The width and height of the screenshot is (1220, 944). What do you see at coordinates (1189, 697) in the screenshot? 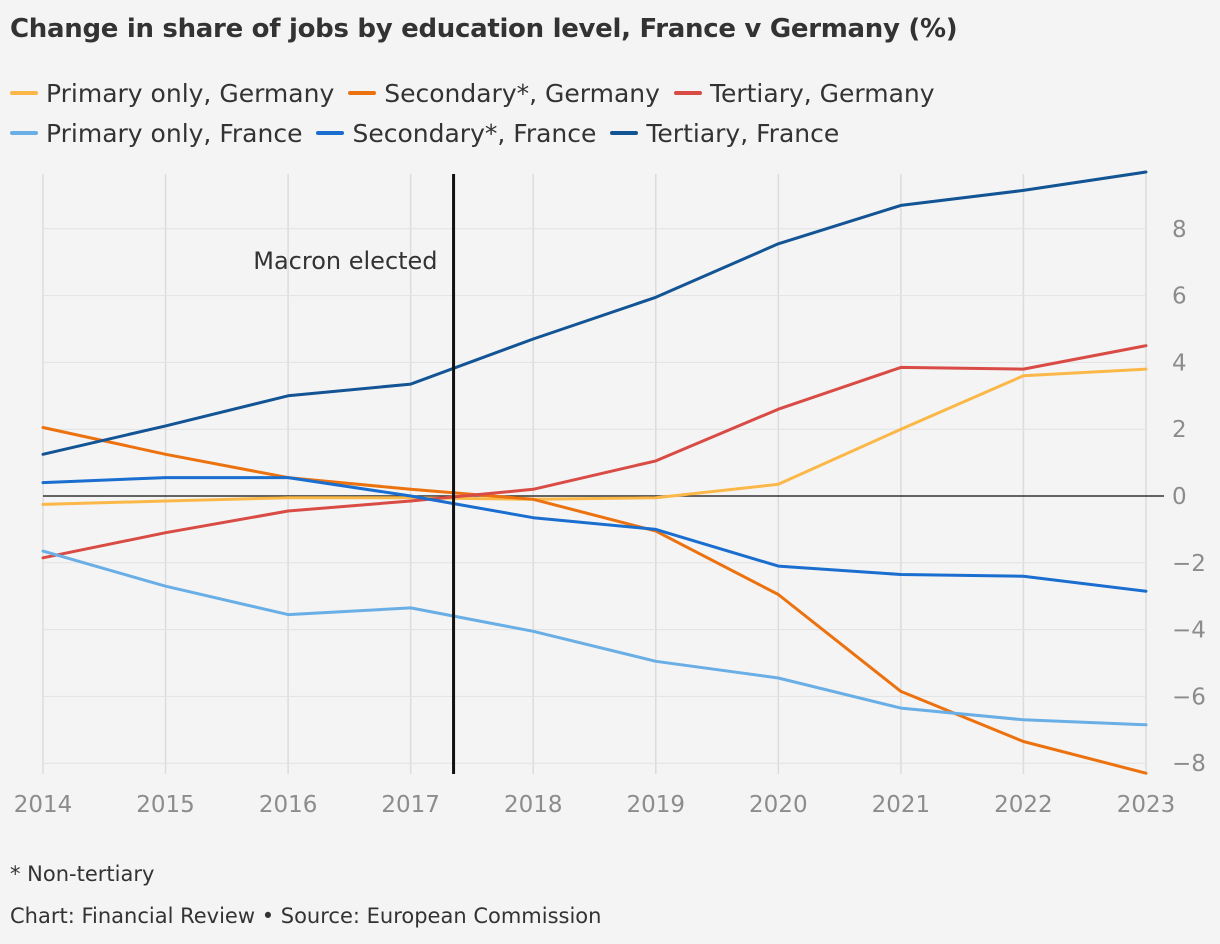
I see `y-tick-label: −6` at bounding box center [1189, 697].